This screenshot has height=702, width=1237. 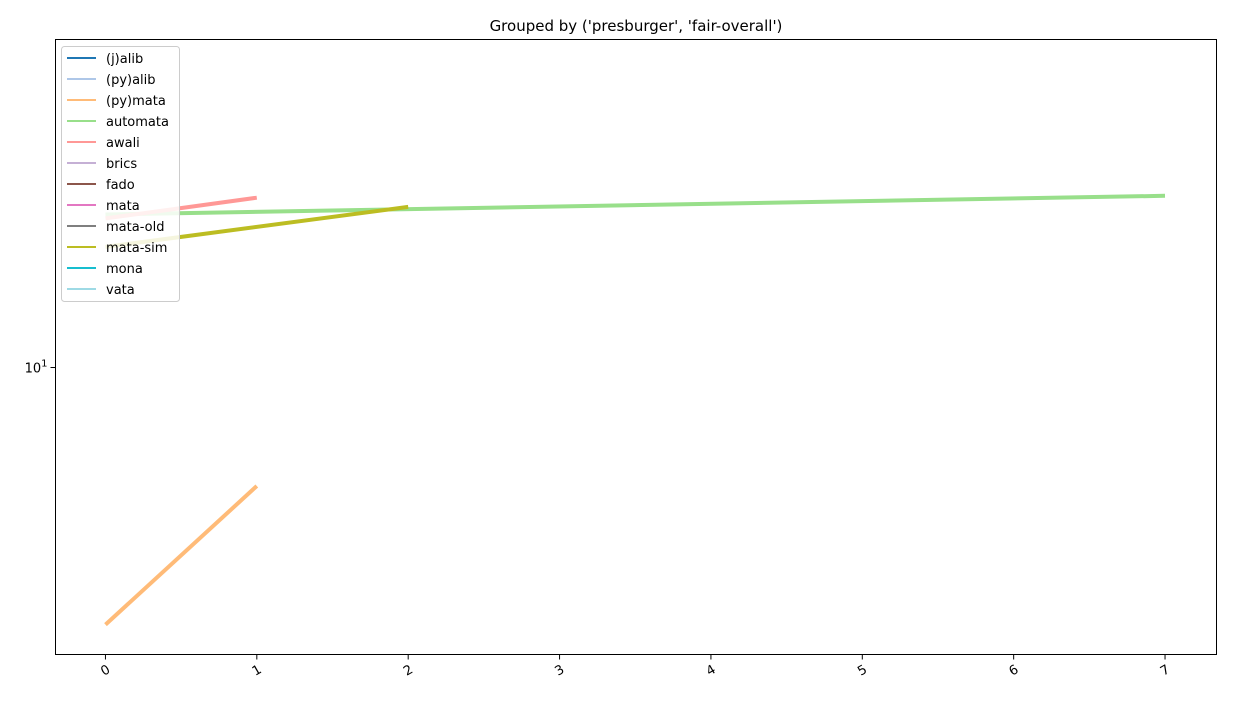 What do you see at coordinates (124, 59) in the screenshot?
I see `legend-label: (j)alib` at bounding box center [124, 59].